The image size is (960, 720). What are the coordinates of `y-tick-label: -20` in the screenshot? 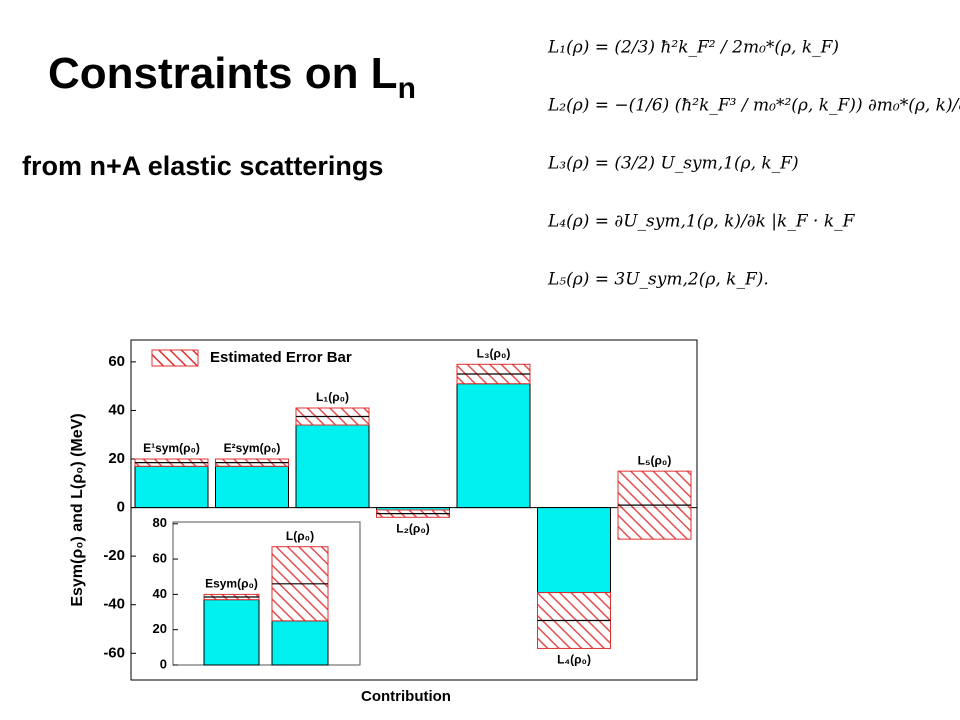 It's located at (114, 555).